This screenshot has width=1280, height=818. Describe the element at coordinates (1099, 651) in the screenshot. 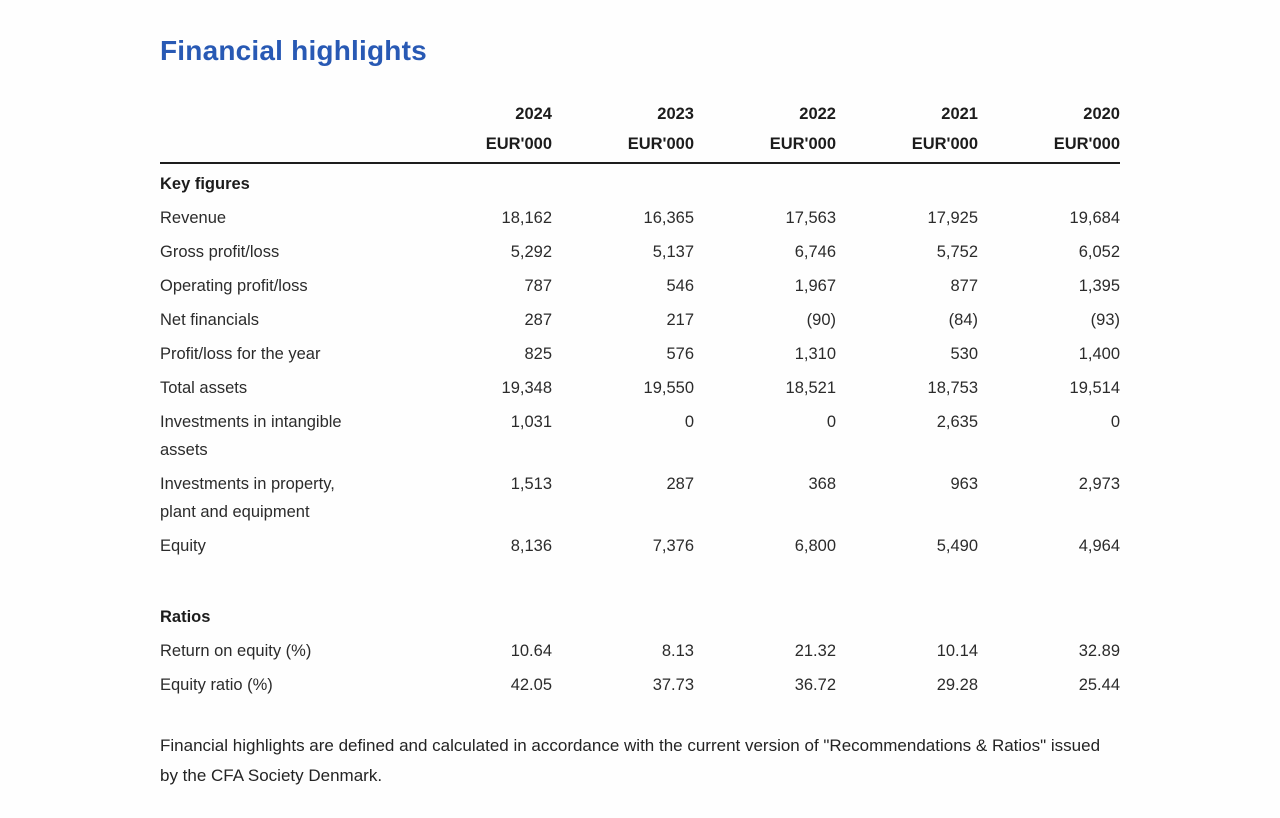

I see `row-value: 32.89` at that location.